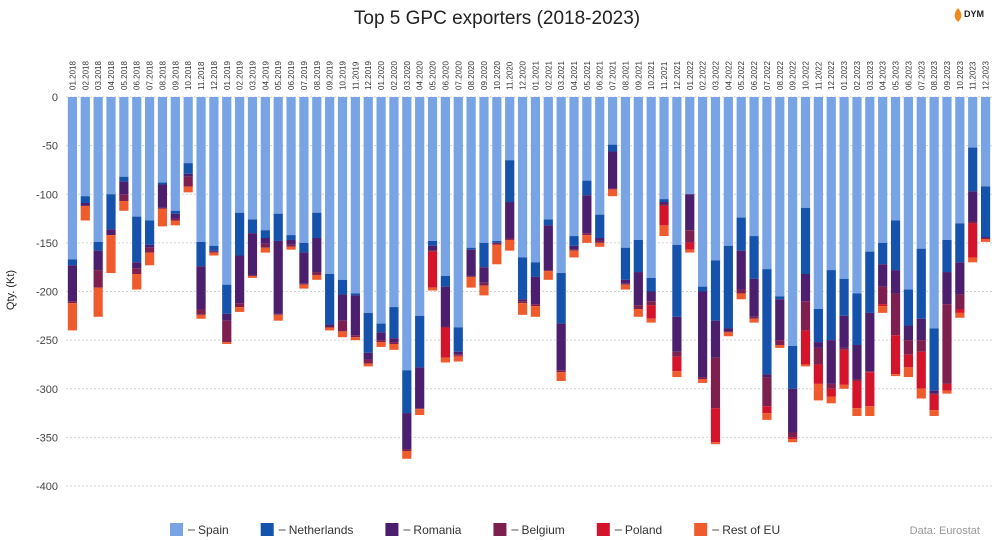 This screenshot has width=995, height=540. I want to click on x-tick-label: 06.2022, so click(754, 75).